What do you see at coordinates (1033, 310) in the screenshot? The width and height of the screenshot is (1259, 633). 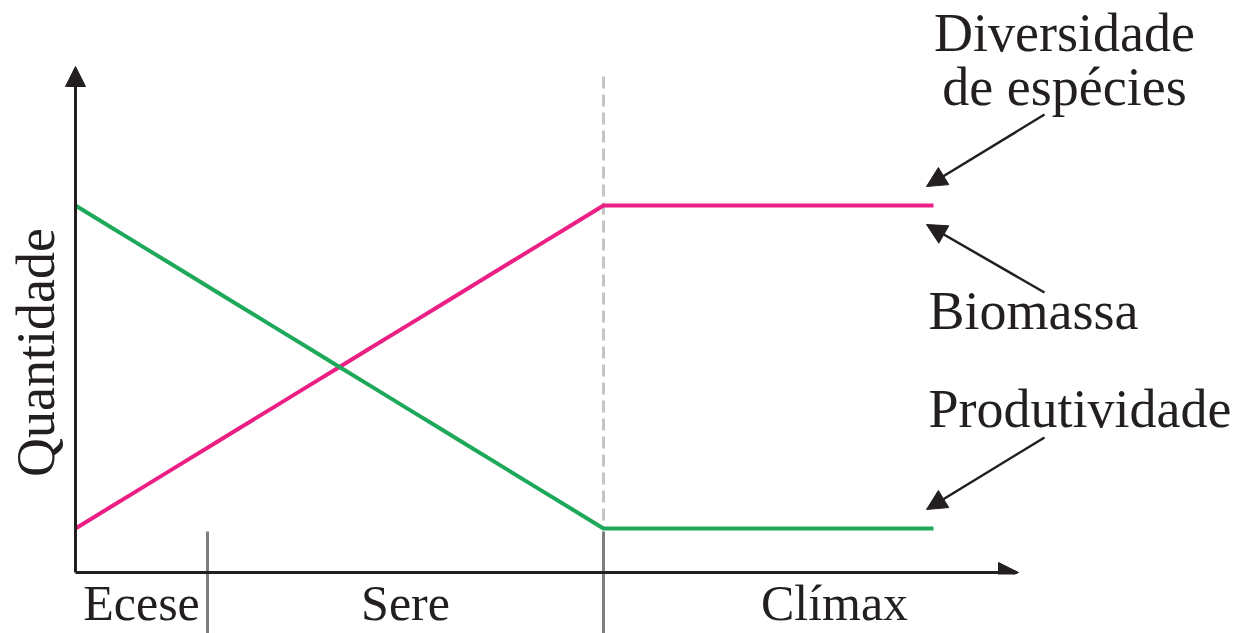 I see `annotation: Biomassa` at bounding box center [1033, 310].